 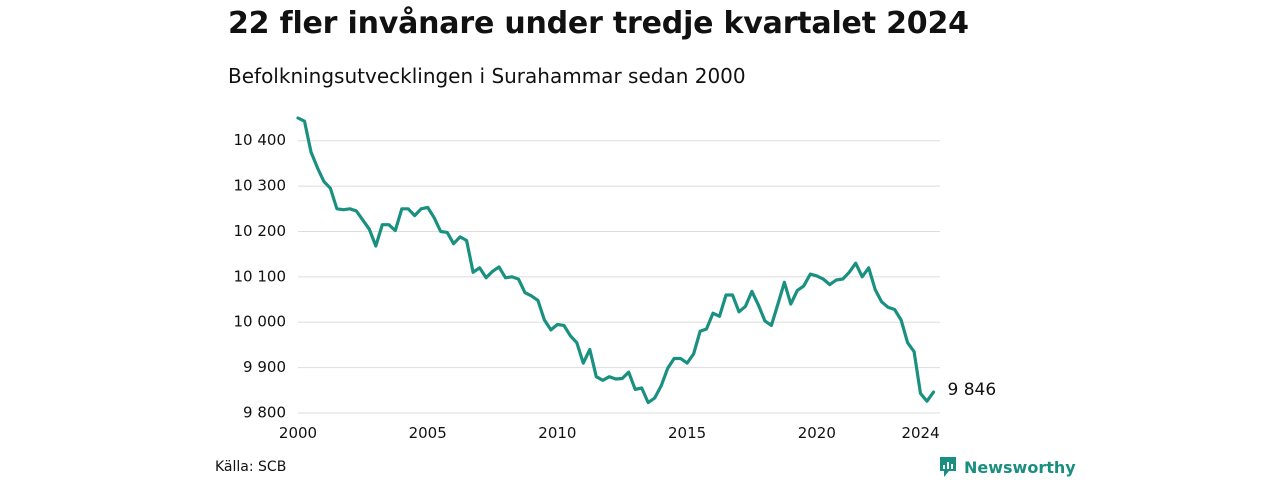 I want to click on x-tick-label: 2015, so click(x=687, y=433).